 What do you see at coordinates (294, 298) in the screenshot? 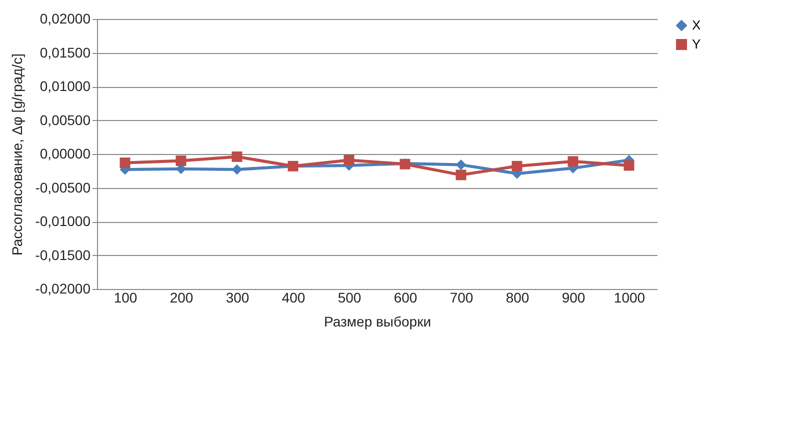
I see `x-tick-label: 400` at bounding box center [294, 298].